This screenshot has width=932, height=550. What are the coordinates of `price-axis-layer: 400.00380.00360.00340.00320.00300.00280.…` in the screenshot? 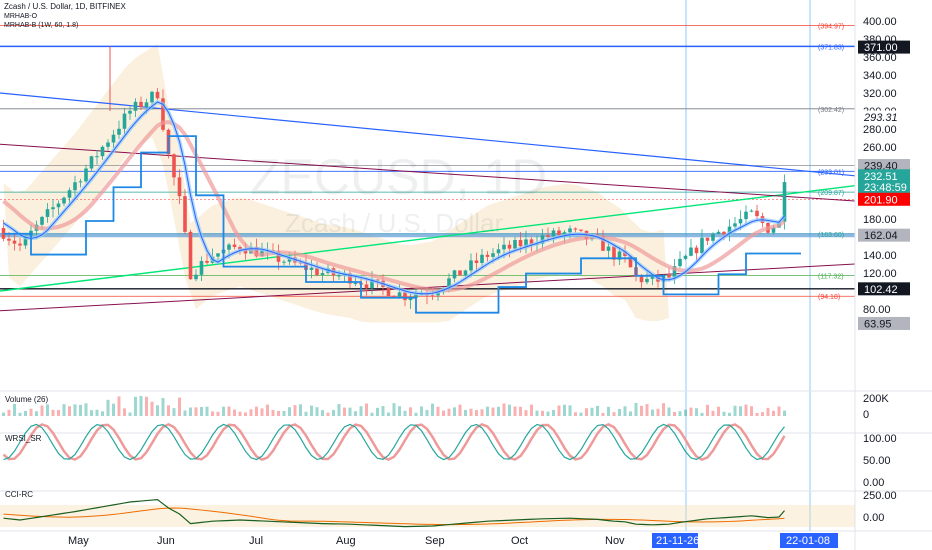 It's located at (864, 173).